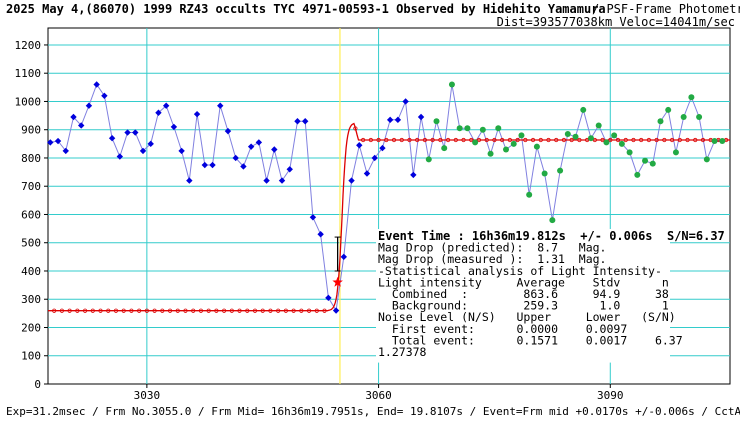 The image size is (740, 425). I want to click on annotation-panel-bg, so click(523, 296).